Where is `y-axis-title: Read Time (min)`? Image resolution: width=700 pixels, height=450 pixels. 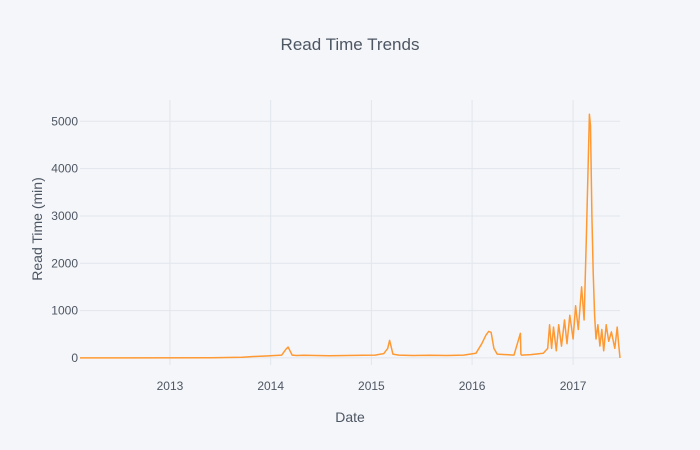 y-axis-title: Read Time (min) is located at coordinates (37, 228).